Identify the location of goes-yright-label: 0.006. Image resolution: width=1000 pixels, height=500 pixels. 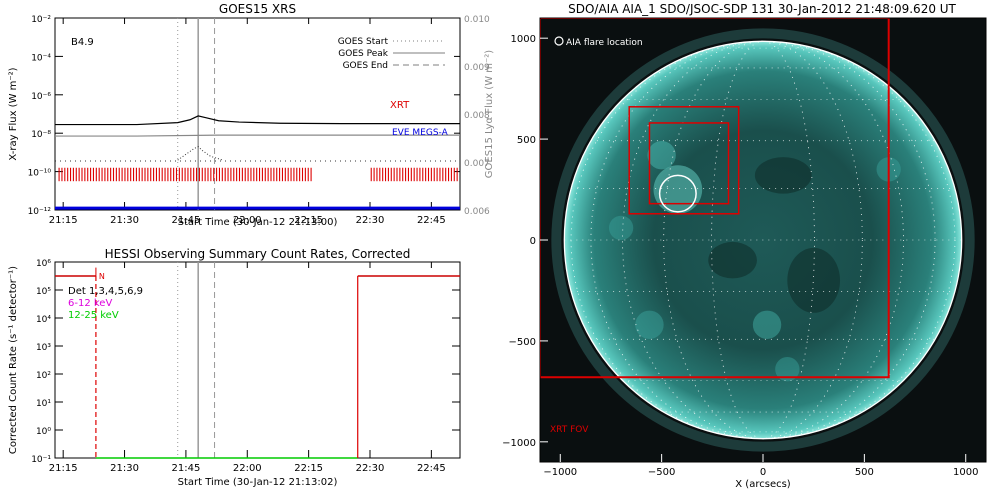
(477, 212).